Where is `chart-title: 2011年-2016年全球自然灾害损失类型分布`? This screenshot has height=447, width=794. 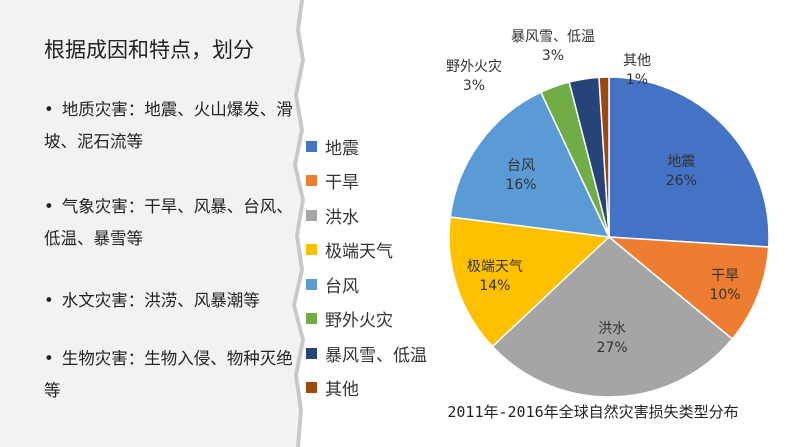
chart-title: 2011年-2016年全球自然灾害损失类型分布 is located at coordinates (593, 412).